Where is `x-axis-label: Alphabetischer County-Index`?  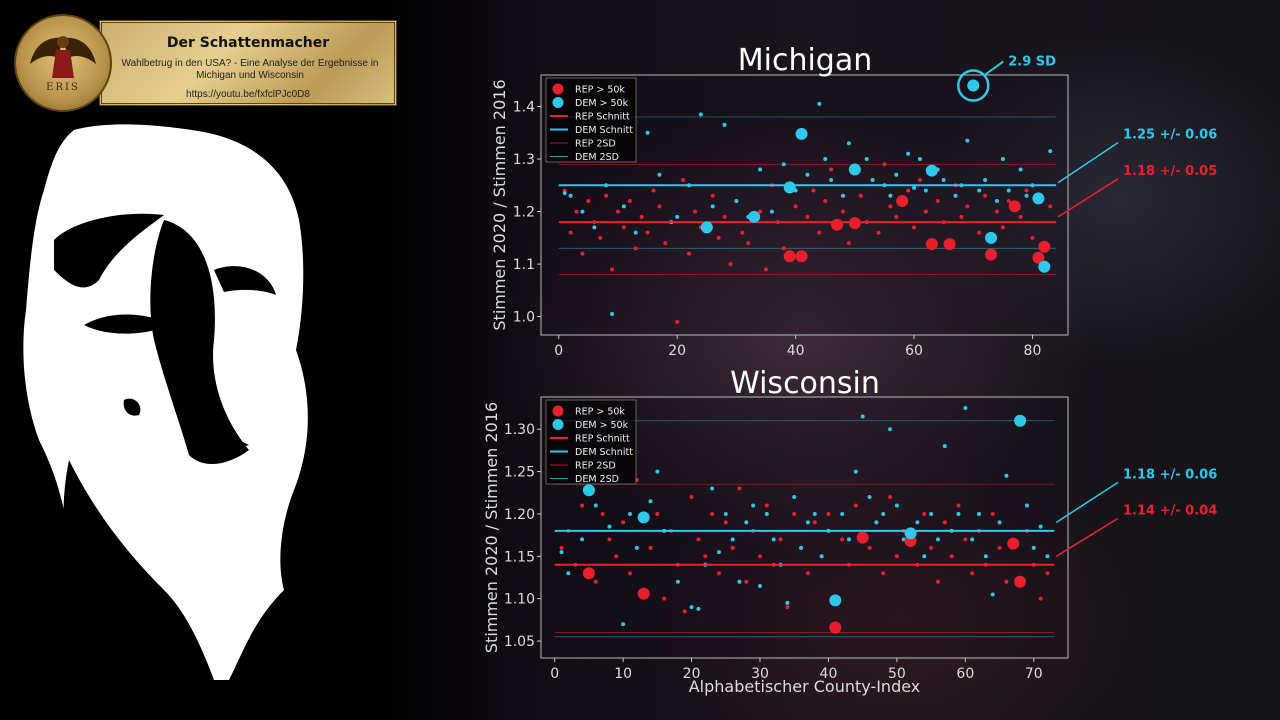 x-axis-label: Alphabetischer County-Index is located at coordinates (805, 686).